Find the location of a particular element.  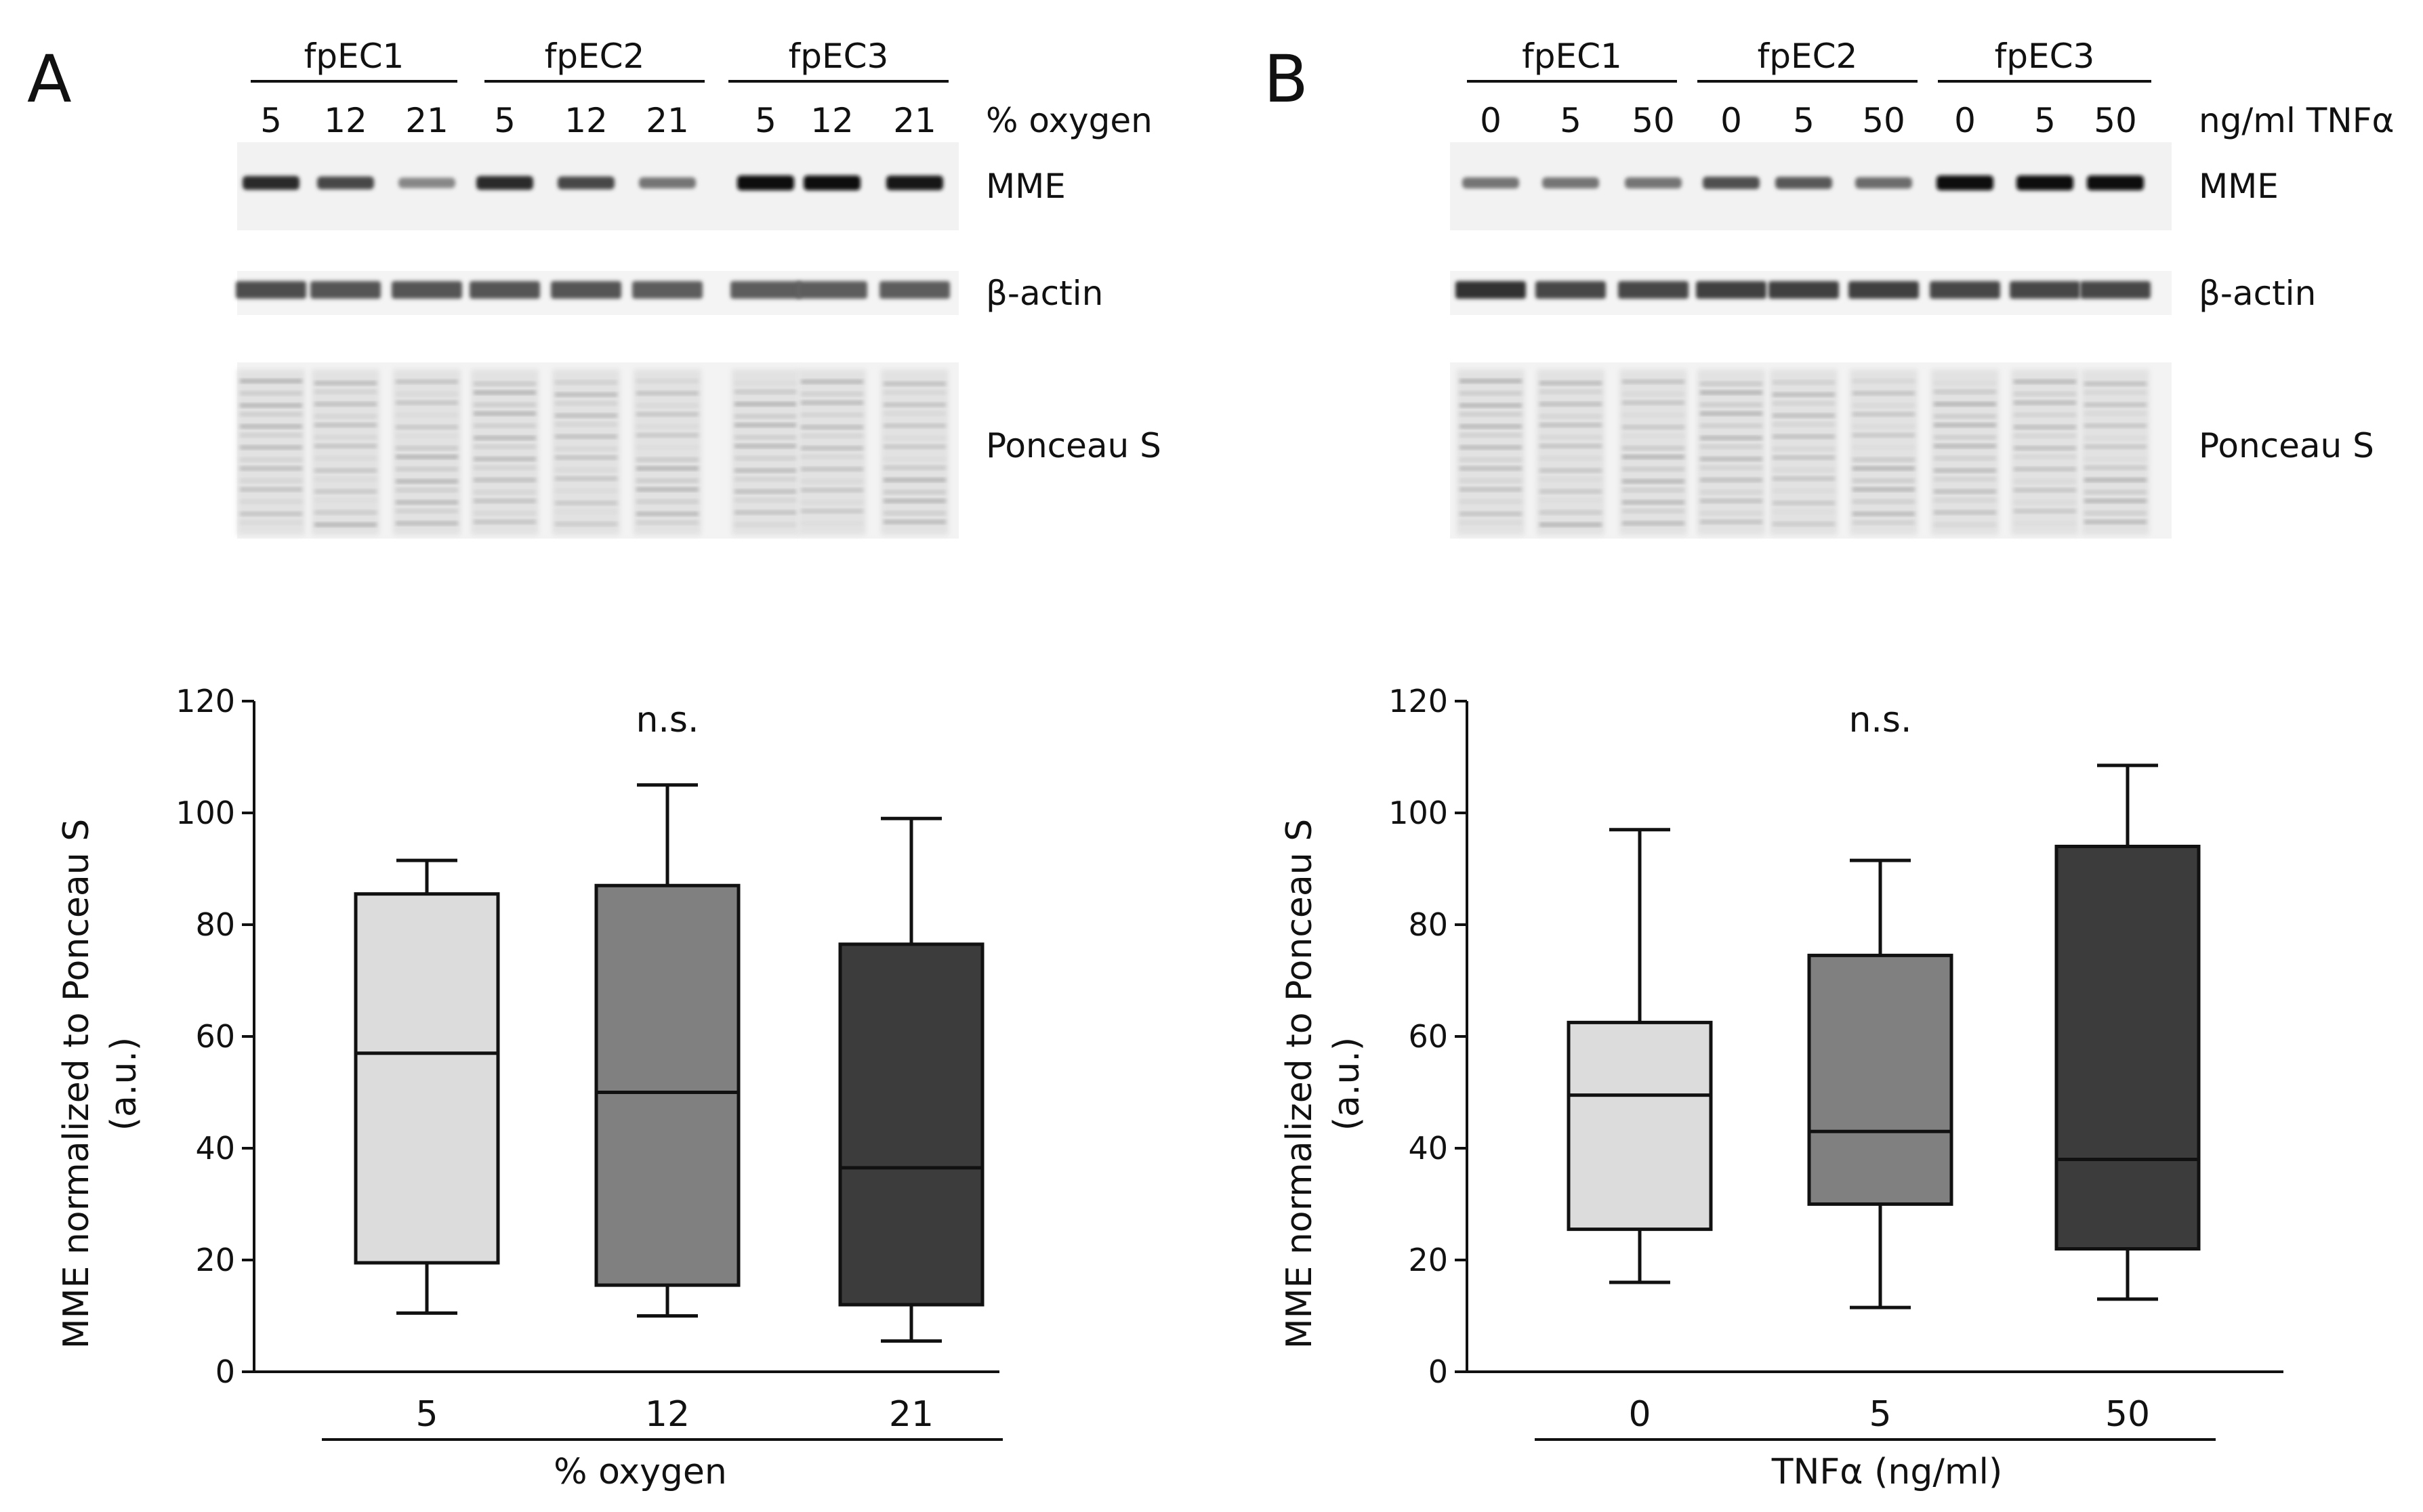

blot-group-label: fpEC2 is located at coordinates (1808, 56).